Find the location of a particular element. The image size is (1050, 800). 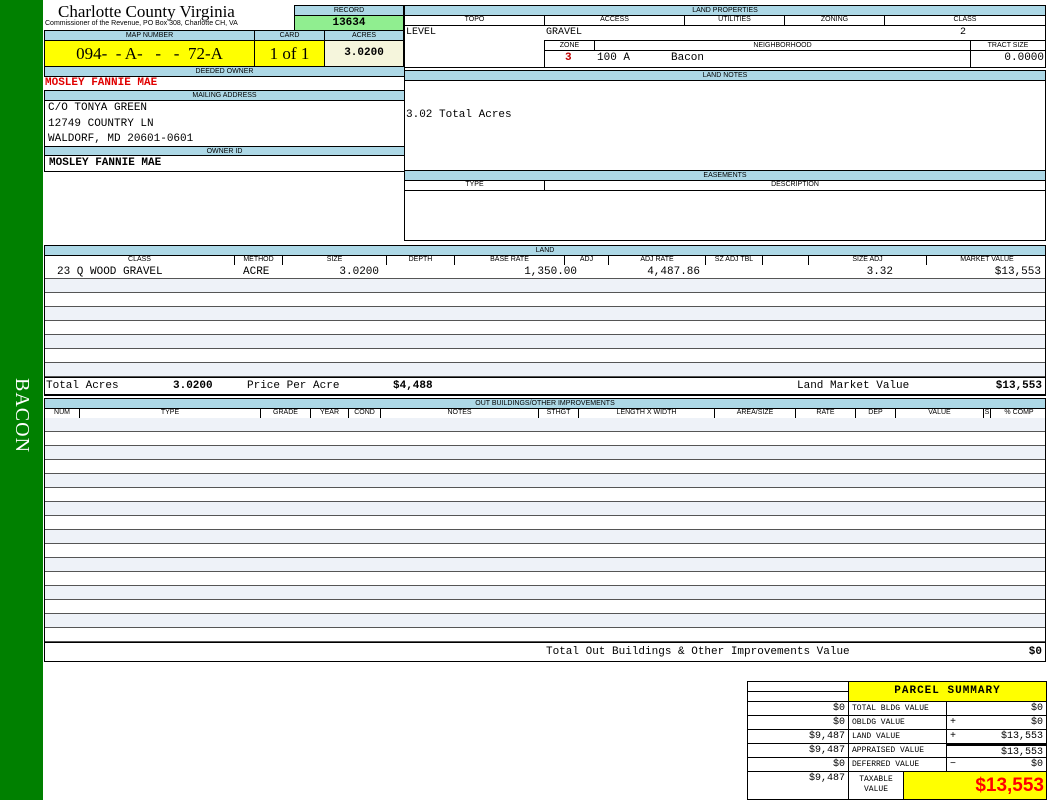

land-col-header: CLASS is located at coordinates (140, 260).